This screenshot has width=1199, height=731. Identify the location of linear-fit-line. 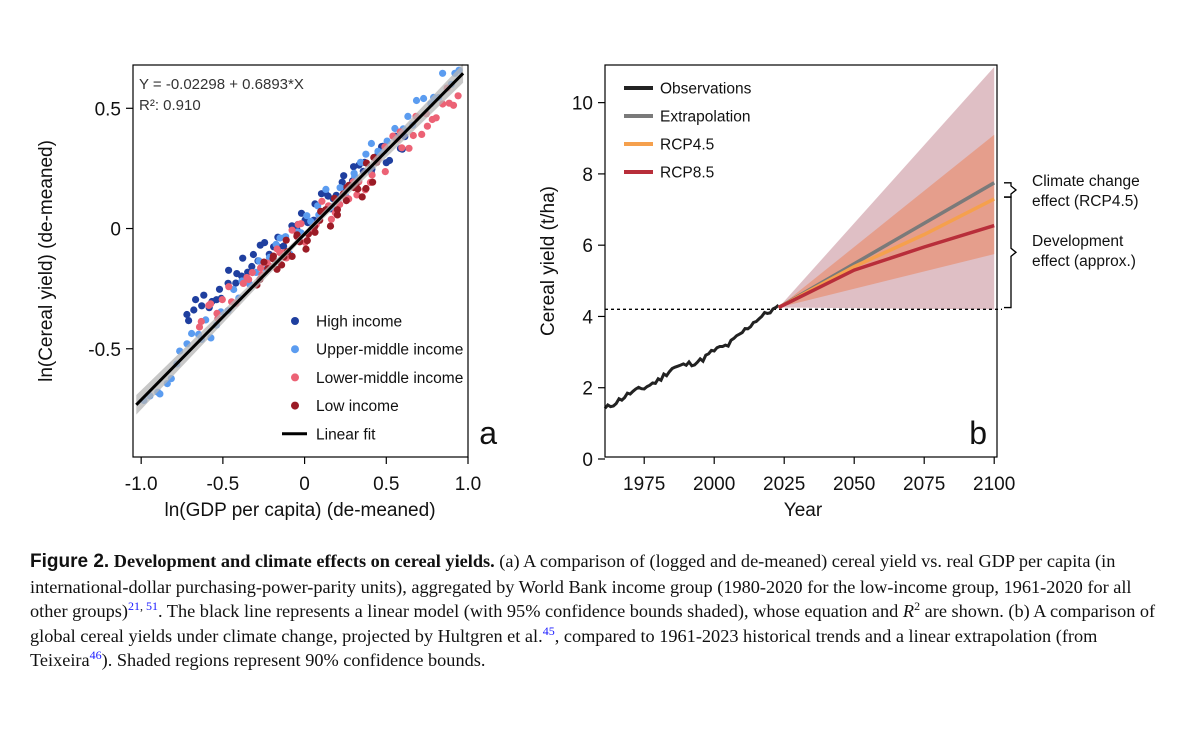
(300, 239).